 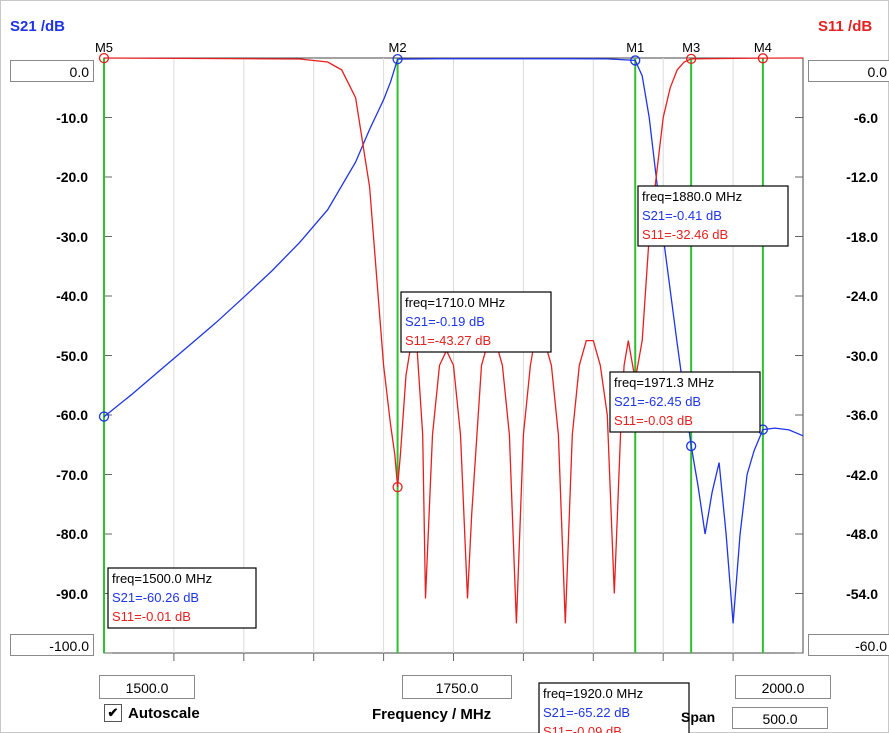 What do you see at coordinates (162, 578) in the screenshot?
I see `annotation-line: freq=1500.0 MHz` at bounding box center [162, 578].